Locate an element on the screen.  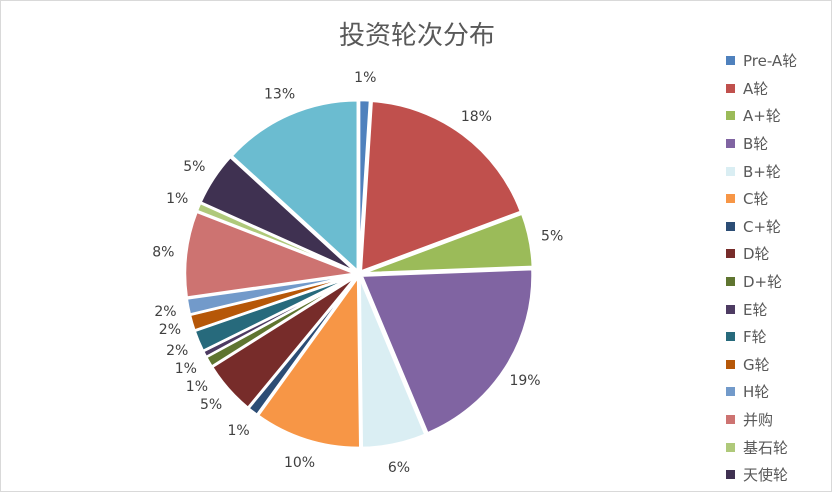
legend-label: H轮 is located at coordinates (756, 392).